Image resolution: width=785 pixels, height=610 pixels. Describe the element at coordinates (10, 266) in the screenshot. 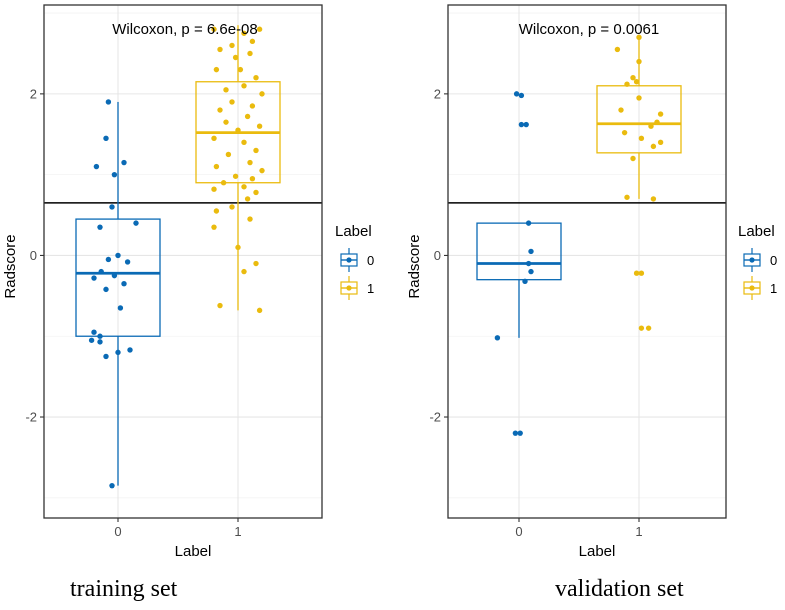

I see `training-y-axis-label: Radscore` at that location.